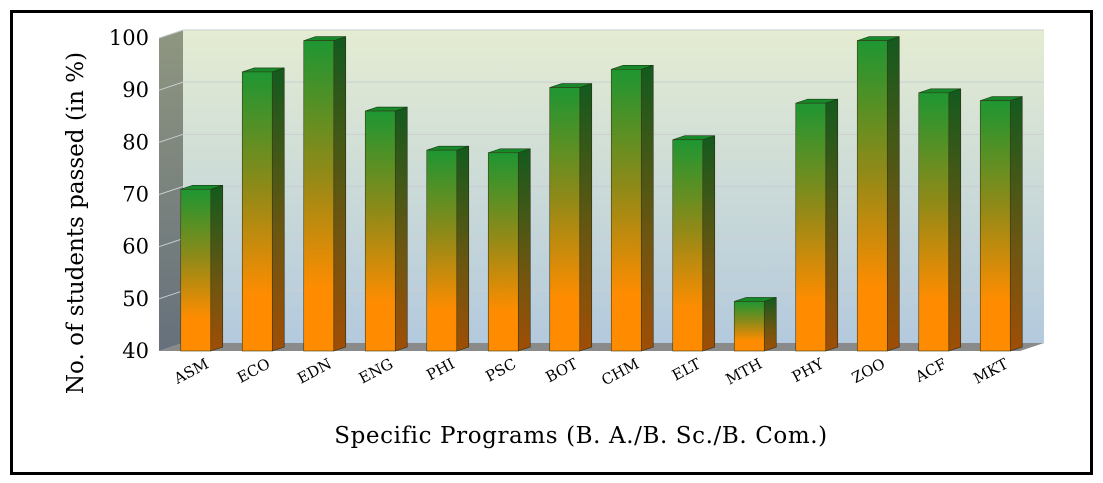  I want to click on bar-chm, so click(632, 208).